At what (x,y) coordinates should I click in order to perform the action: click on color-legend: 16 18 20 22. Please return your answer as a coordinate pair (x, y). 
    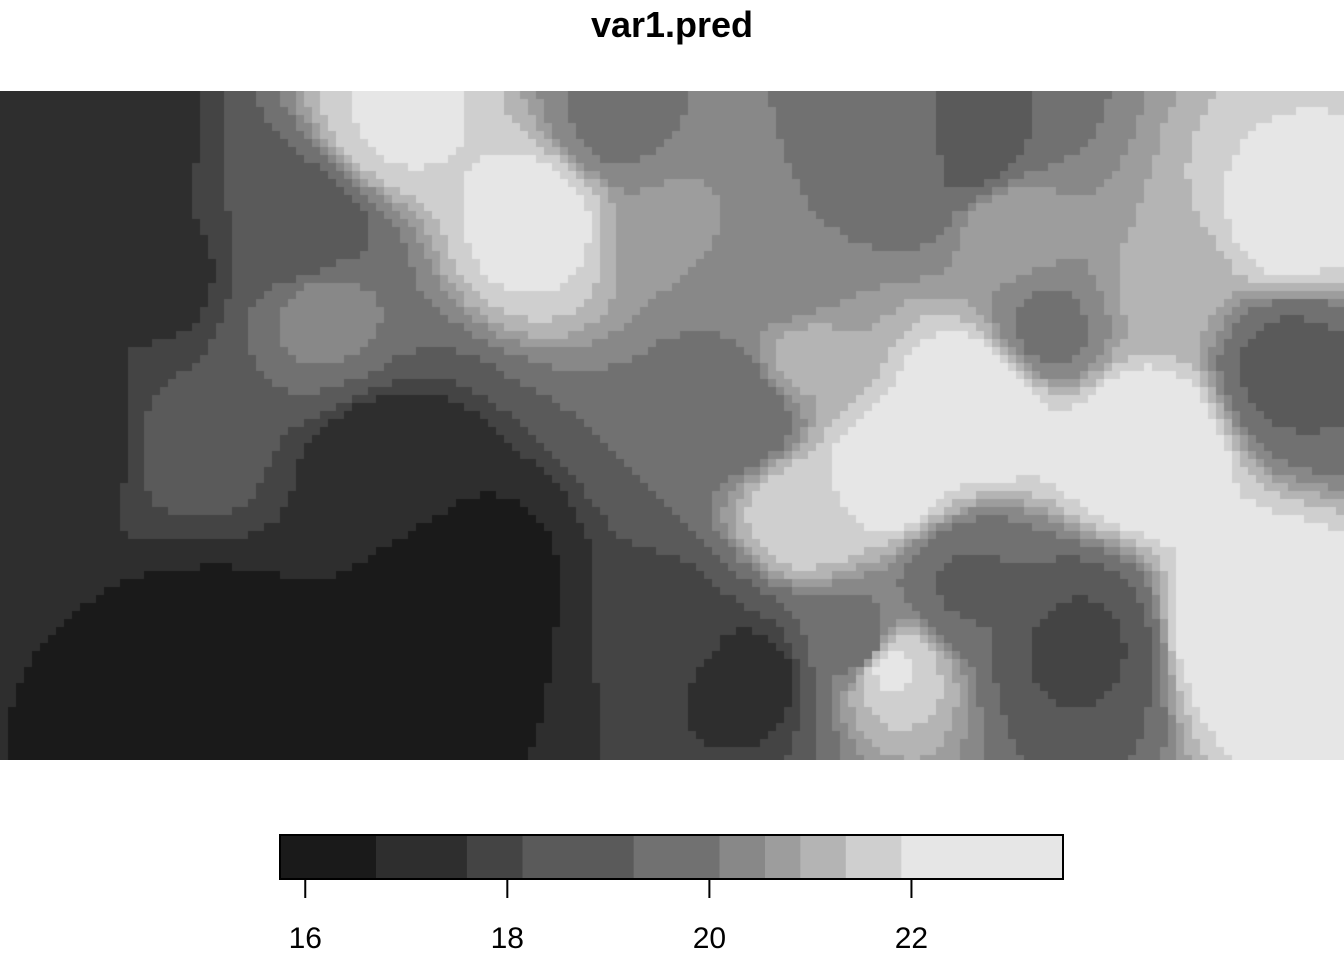
    Looking at the image, I should click on (671, 894).